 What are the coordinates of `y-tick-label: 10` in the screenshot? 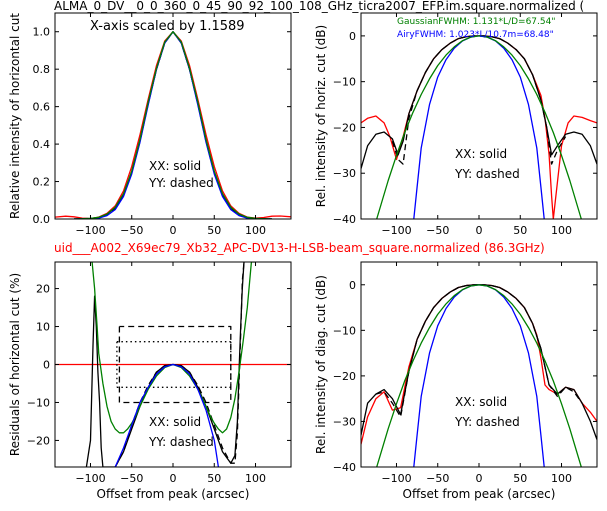 It's located at (43, 327).